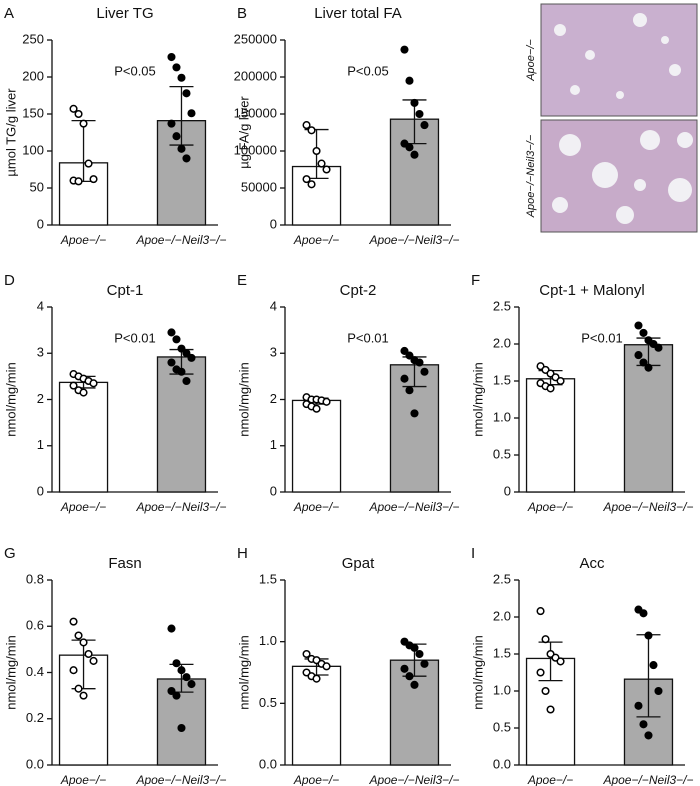 This screenshot has width=700, height=786. What do you see at coordinates (622, 118) in the screenshot?
I see `lipid-droplets` at bounding box center [622, 118].